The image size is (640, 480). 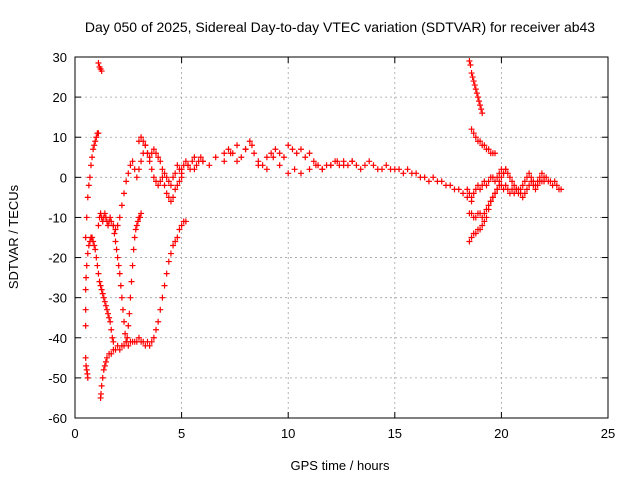 I want to click on y-tick-label: 10, so click(x=60, y=137).